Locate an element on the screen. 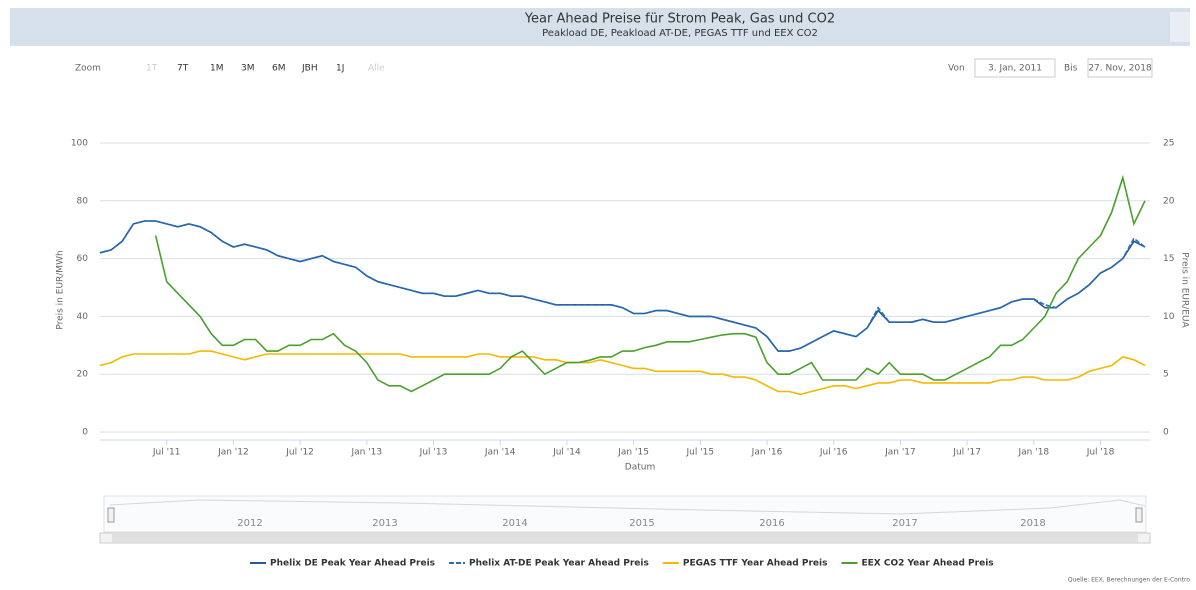 The height and width of the screenshot is (590, 1196). zoom-button: 3M is located at coordinates (248, 69).